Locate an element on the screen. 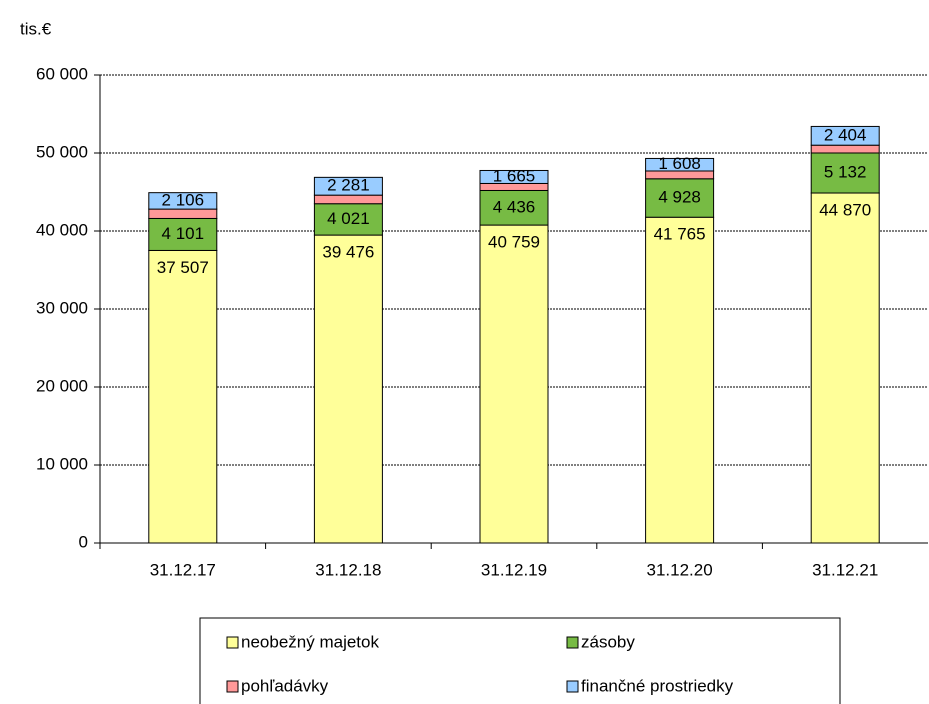 Image resolution: width=929 pixels, height=704 pixels. data-label: 1 665 is located at coordinates (514, 175).